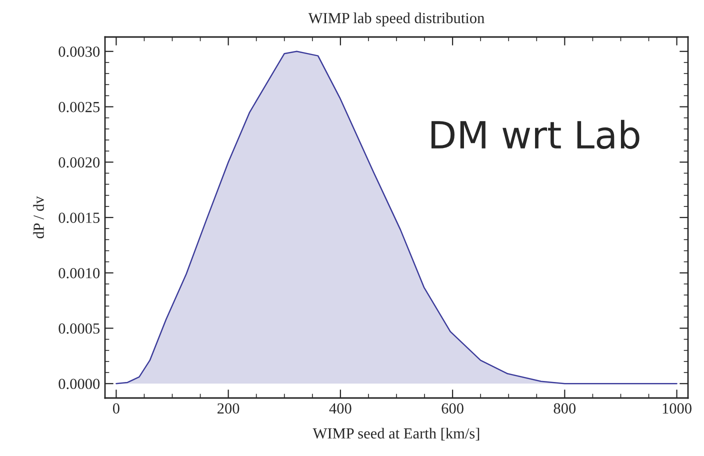 The height and width of the screenshot is (456, 704). What do you see at coordinates (79, 328) in the screenshot?
I see `y-tick-label: 0.0005` at bounding box center [79, 328].